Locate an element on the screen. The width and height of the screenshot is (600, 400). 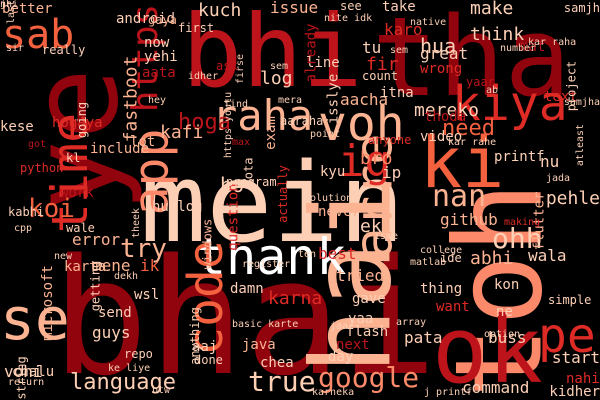
word-number: number is located at coordinates (518, 48).